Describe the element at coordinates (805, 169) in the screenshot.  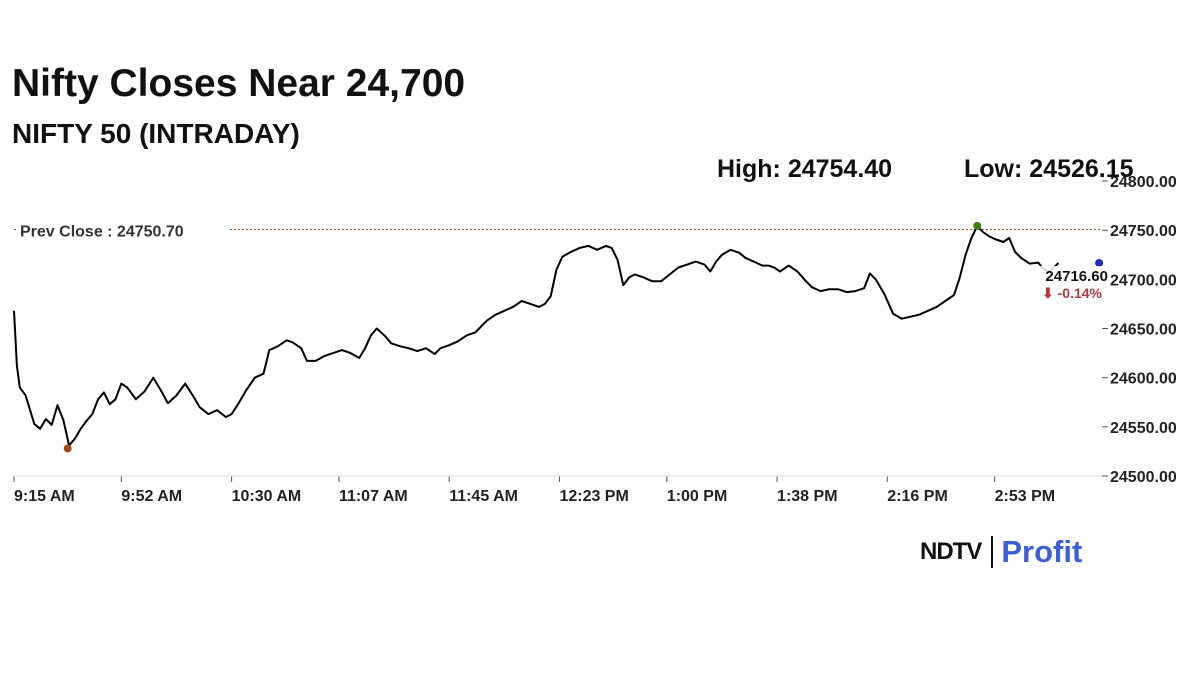
I see `day-high-stat: High: 24754.40` at that location.